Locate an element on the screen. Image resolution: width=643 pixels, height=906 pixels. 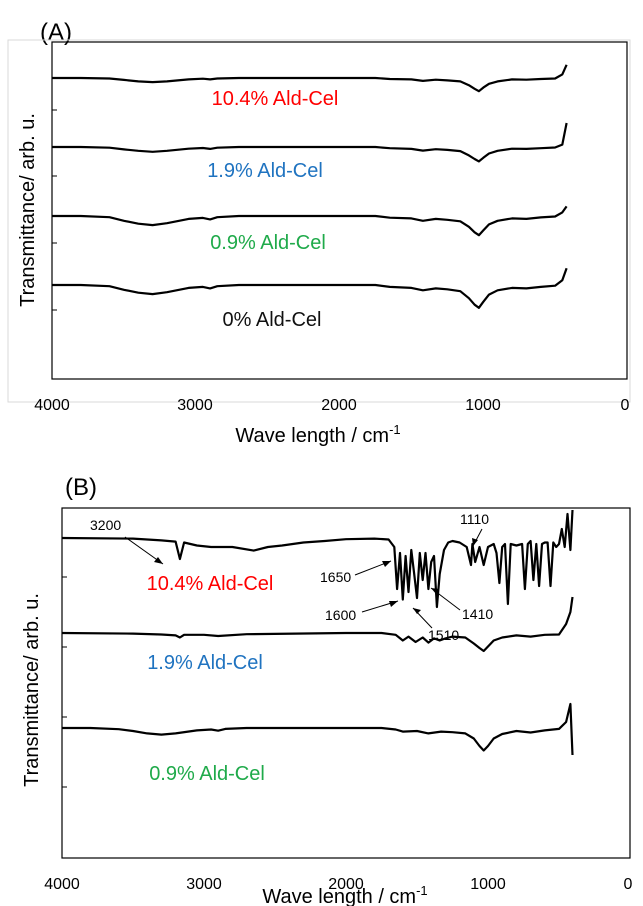
annotation-1600: 1600 is located at coordinates (340, 615).